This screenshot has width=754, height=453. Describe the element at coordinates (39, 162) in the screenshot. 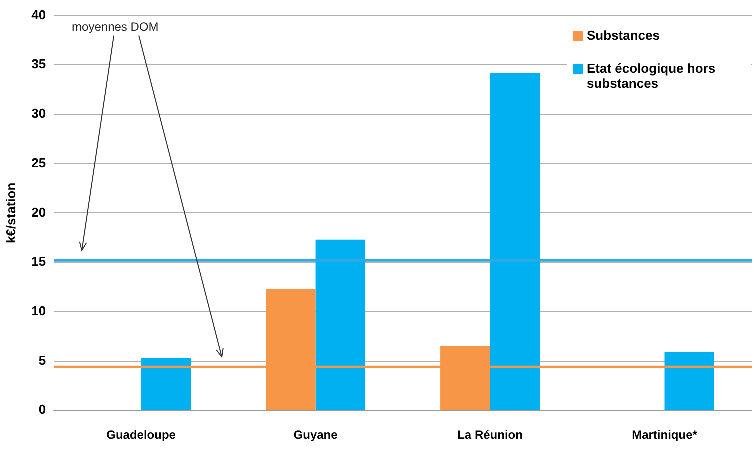

I see `y-tick-label: 25` at that location.